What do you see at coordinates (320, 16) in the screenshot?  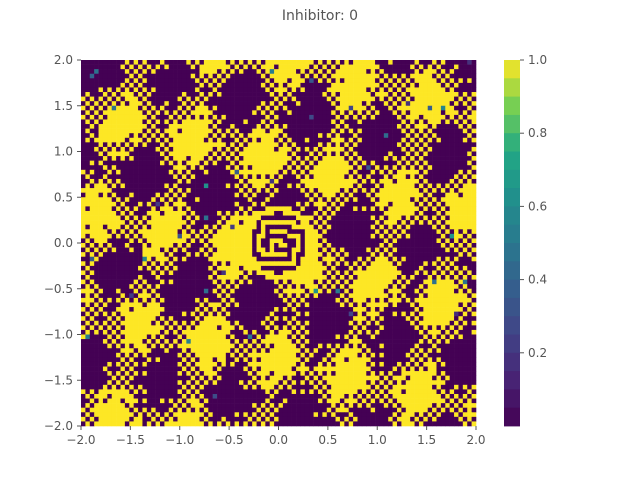 I see `chart-title: Inhibitor: 0` at bounding box center [320, 16].